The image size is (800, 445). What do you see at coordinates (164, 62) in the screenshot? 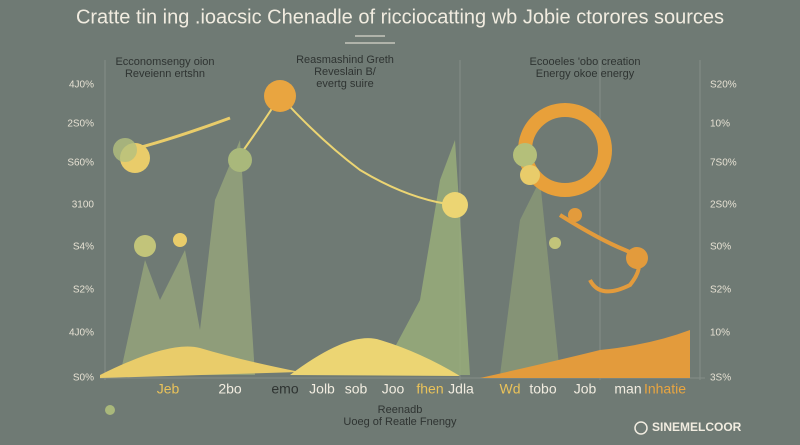
I see `panel-caption: Ecconomsengy oion` at bounding box center [164, 62].